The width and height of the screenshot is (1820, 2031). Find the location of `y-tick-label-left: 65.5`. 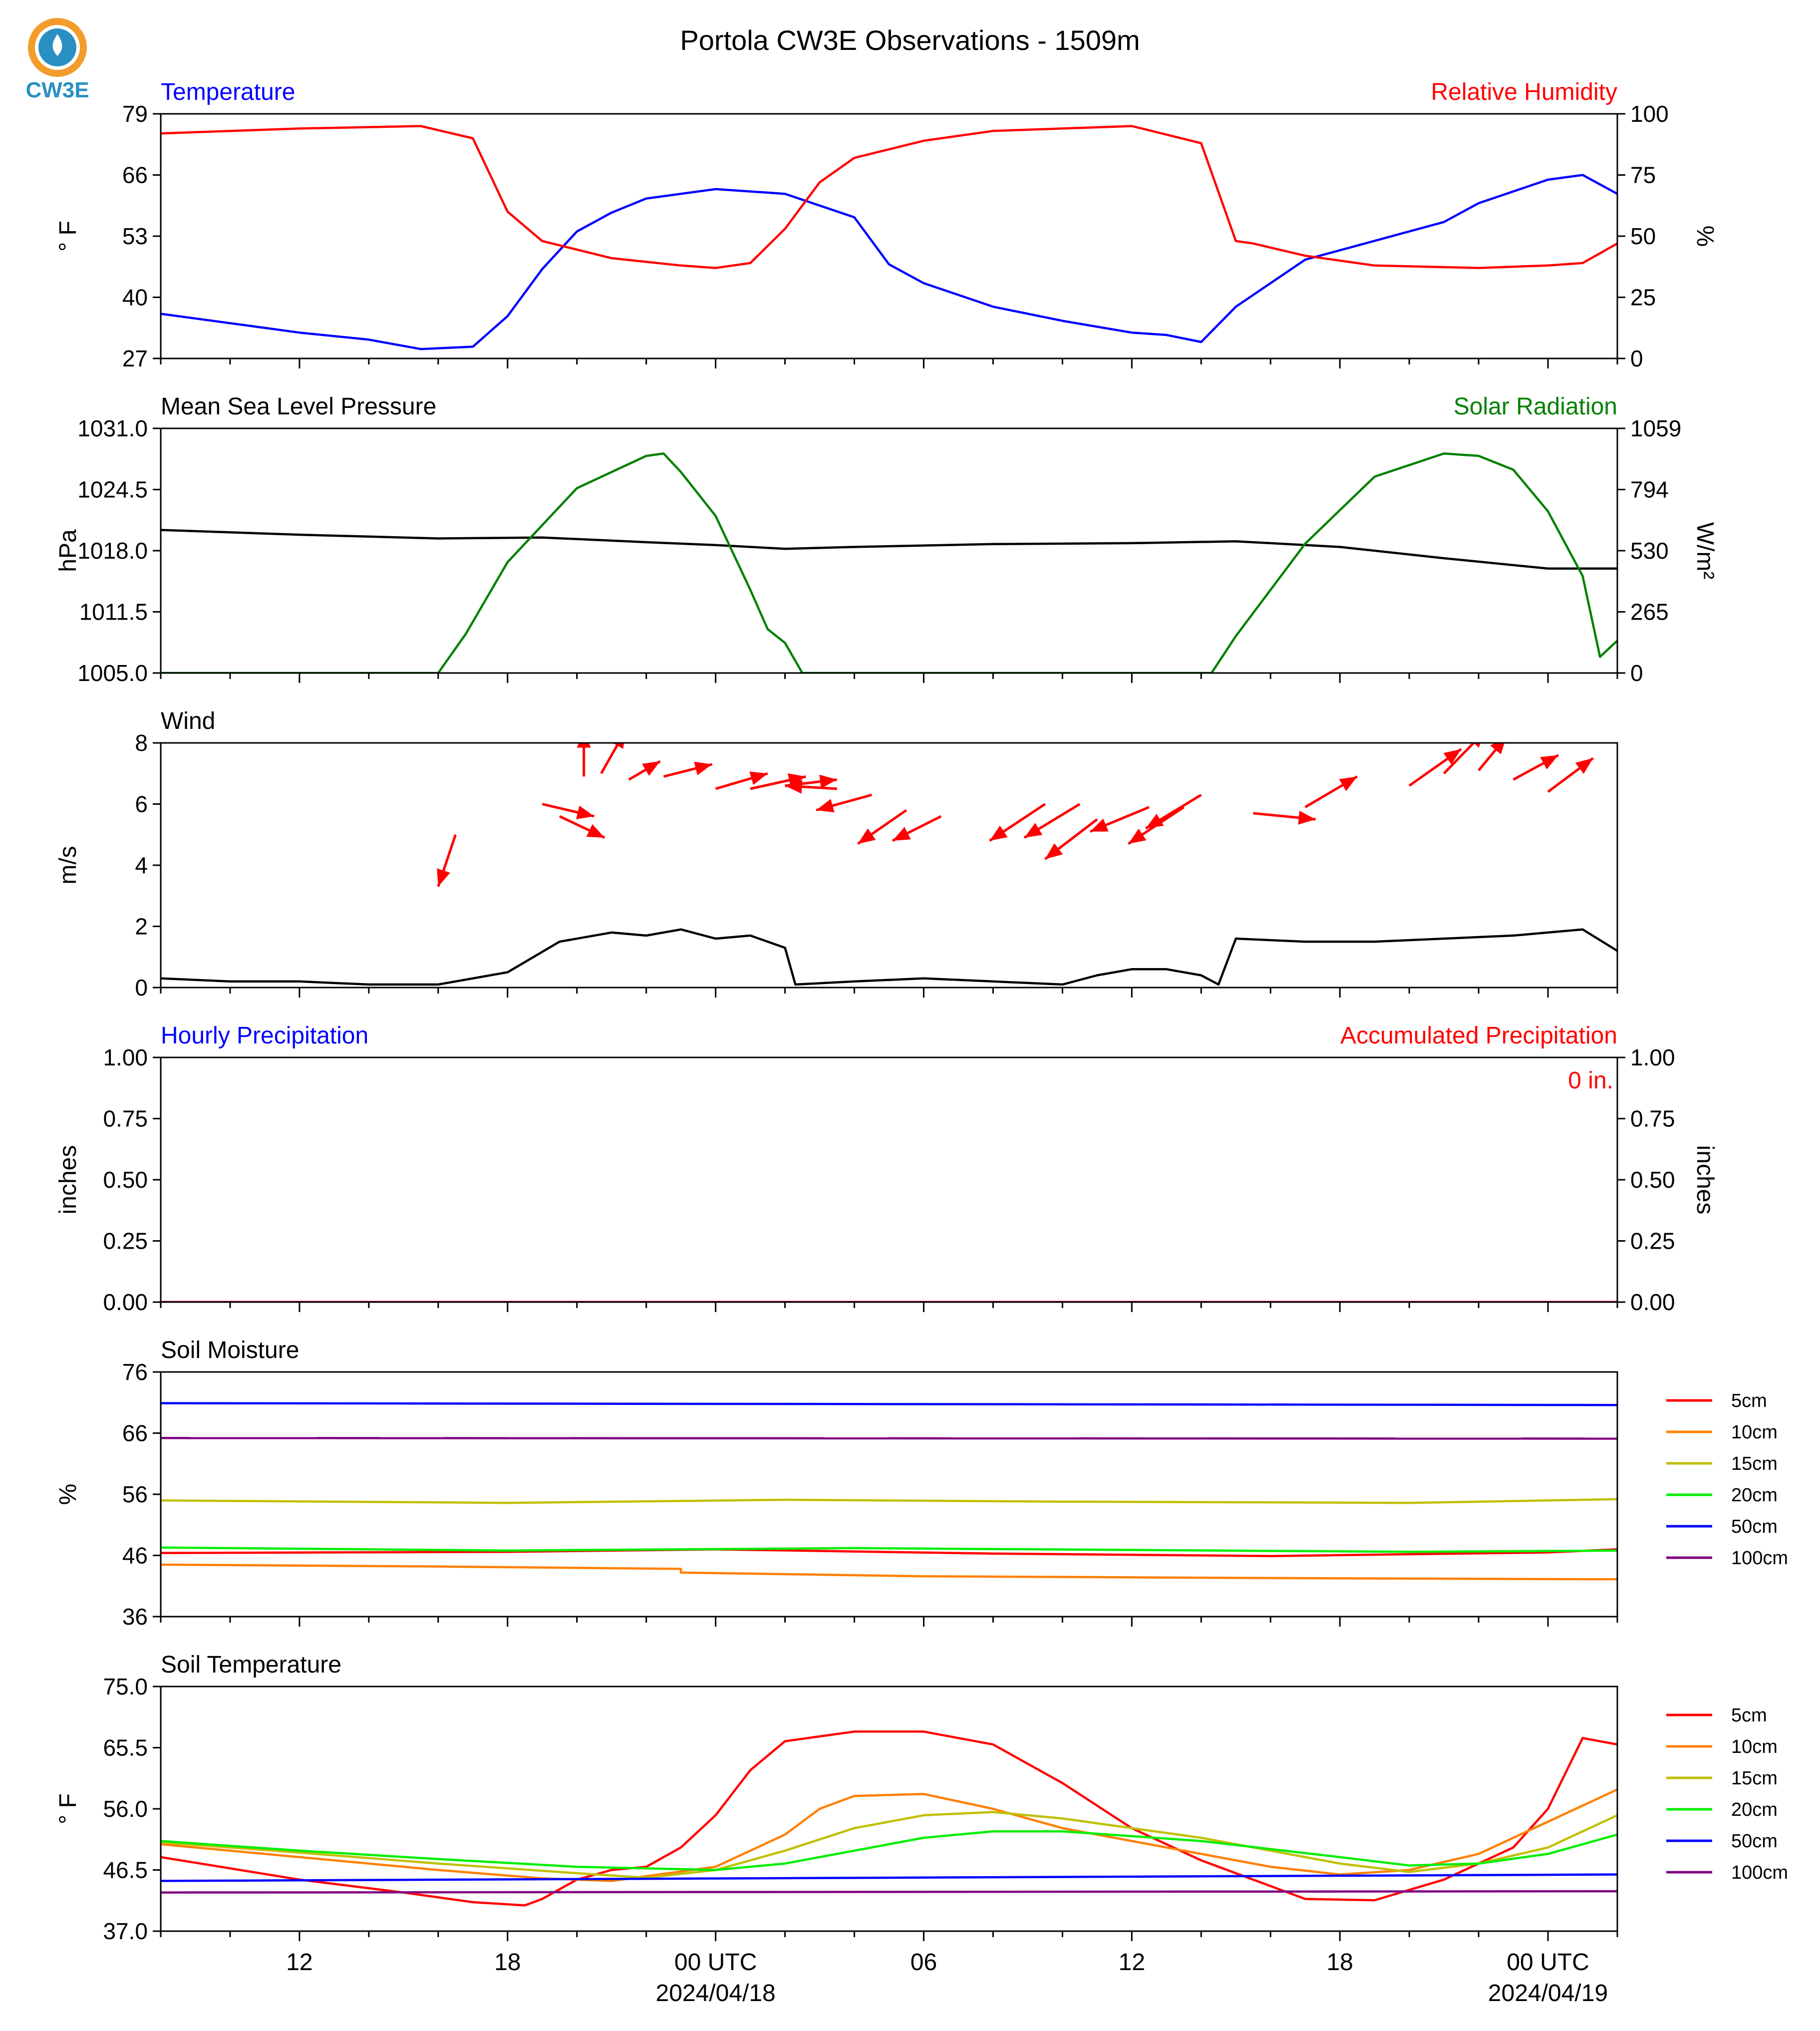

y-tick-label-left: 65.5 is located at coordinates (125, 1748).